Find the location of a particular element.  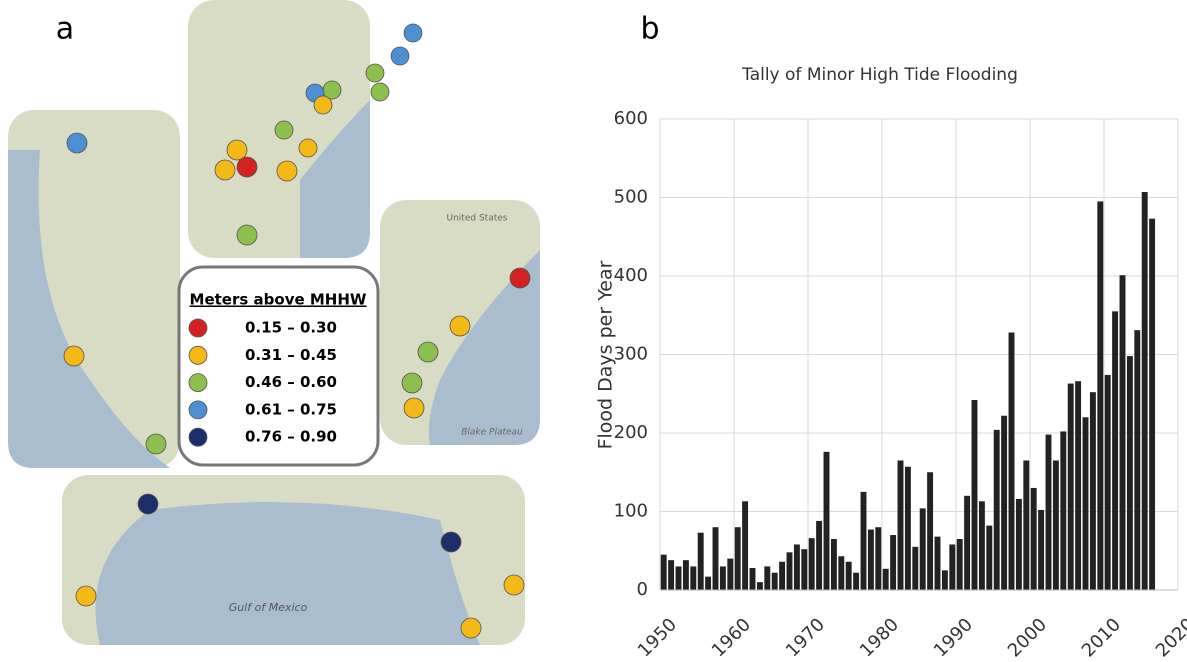

legend-label: 0.15 – 0.30 is located at coordinates (291, 328).